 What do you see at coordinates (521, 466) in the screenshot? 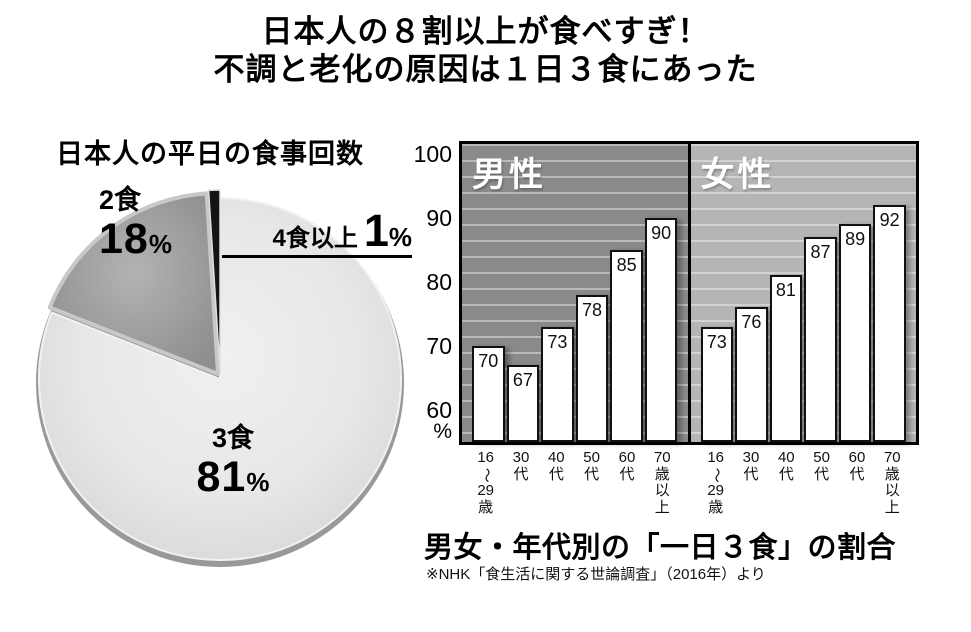
I see `x-label-male-1: 30 代` at bounding box center [521, 466].